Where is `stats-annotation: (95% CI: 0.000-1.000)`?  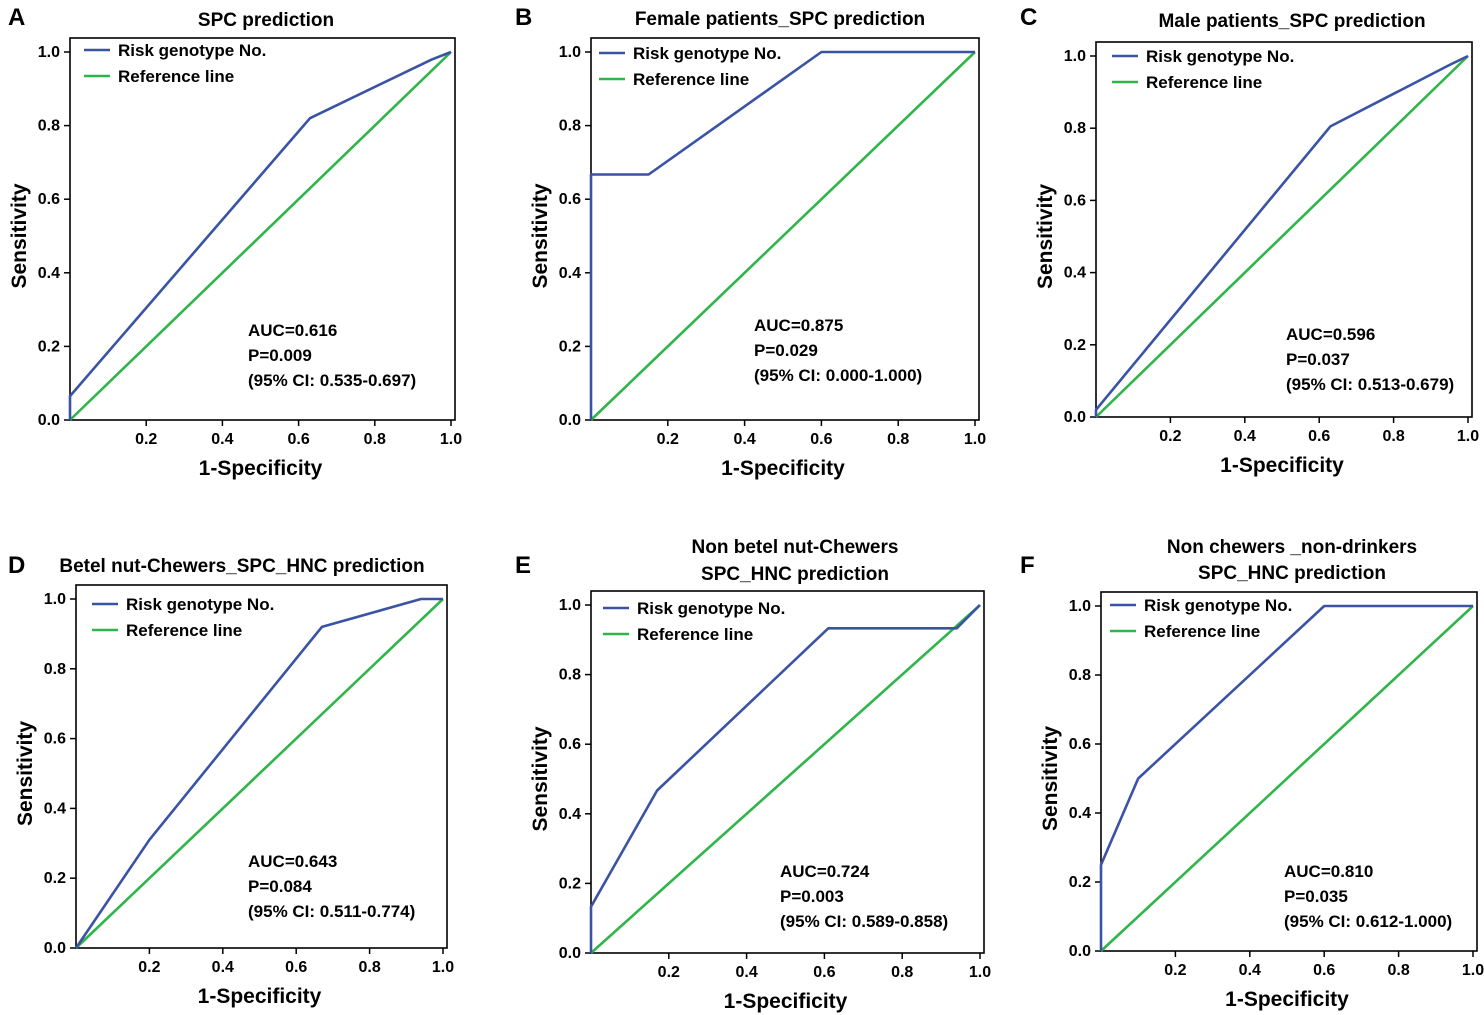
stats-annotation: (95% CI: 0.000-1.000) is located at coordinates (838, 375).